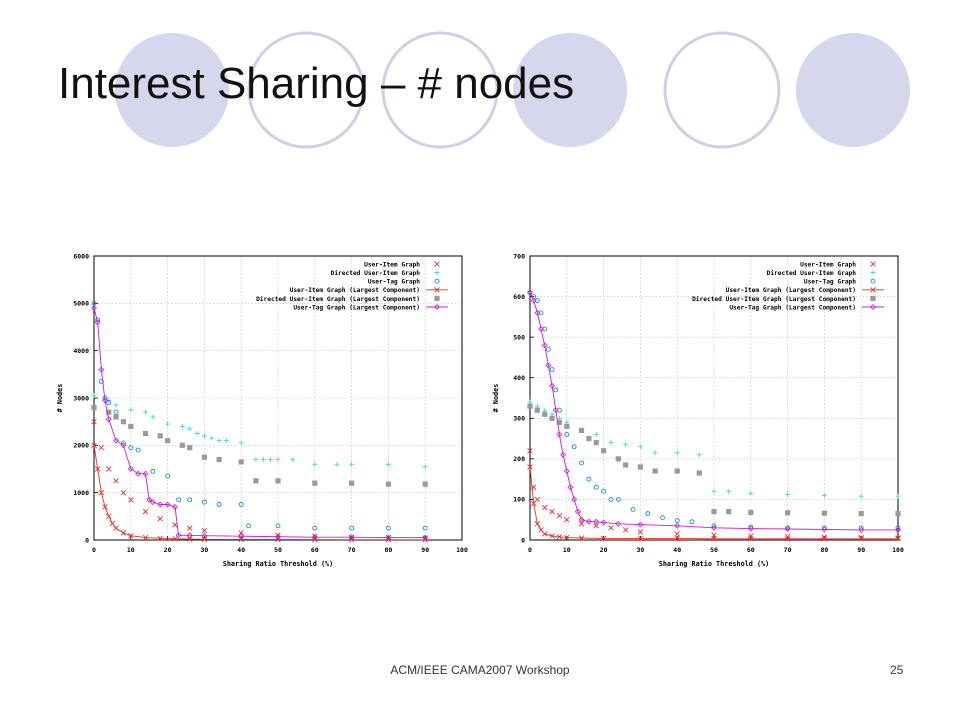 This screenshot has width=960, height=720. Describe the element at coordinates (356, 307) in the screenshot. I see `chart-left-legend-label-6: User-Tag Graph (Largest Component)` at that location.